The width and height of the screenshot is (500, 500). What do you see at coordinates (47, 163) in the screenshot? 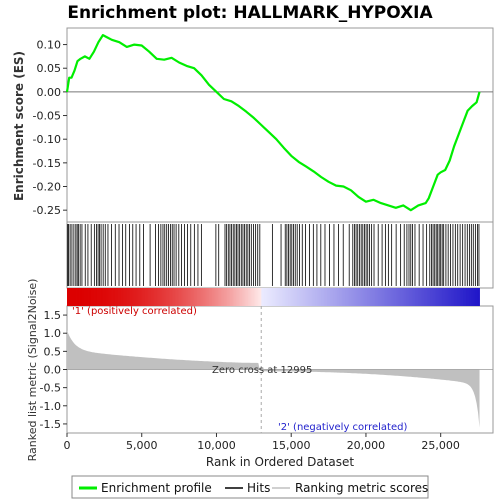
I see `es-tick-label: -0.15` at bounding box center [47, 163].